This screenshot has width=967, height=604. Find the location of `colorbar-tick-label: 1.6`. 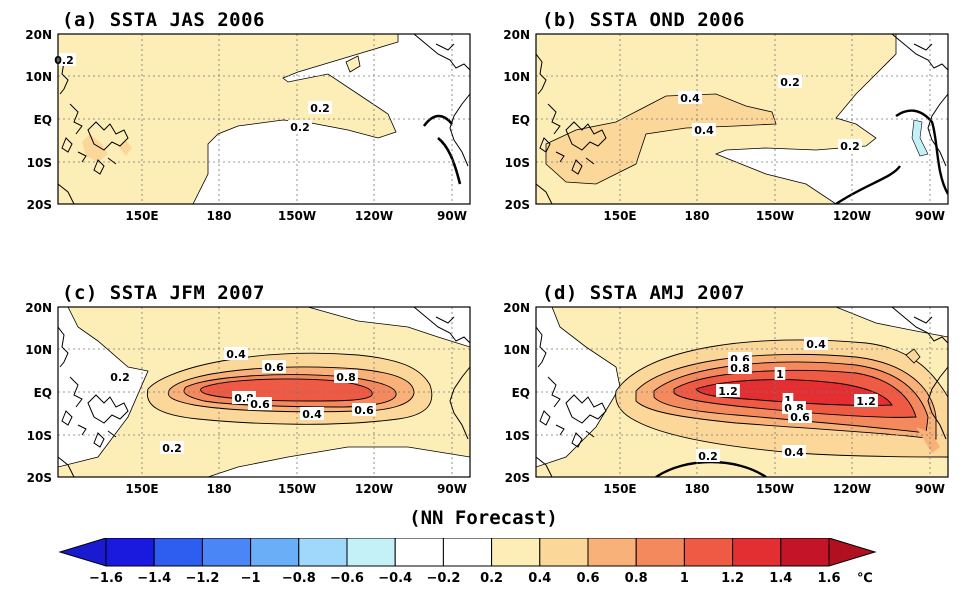

colorbar-tick-label: 1.6 is located at coordinates (828, 578).